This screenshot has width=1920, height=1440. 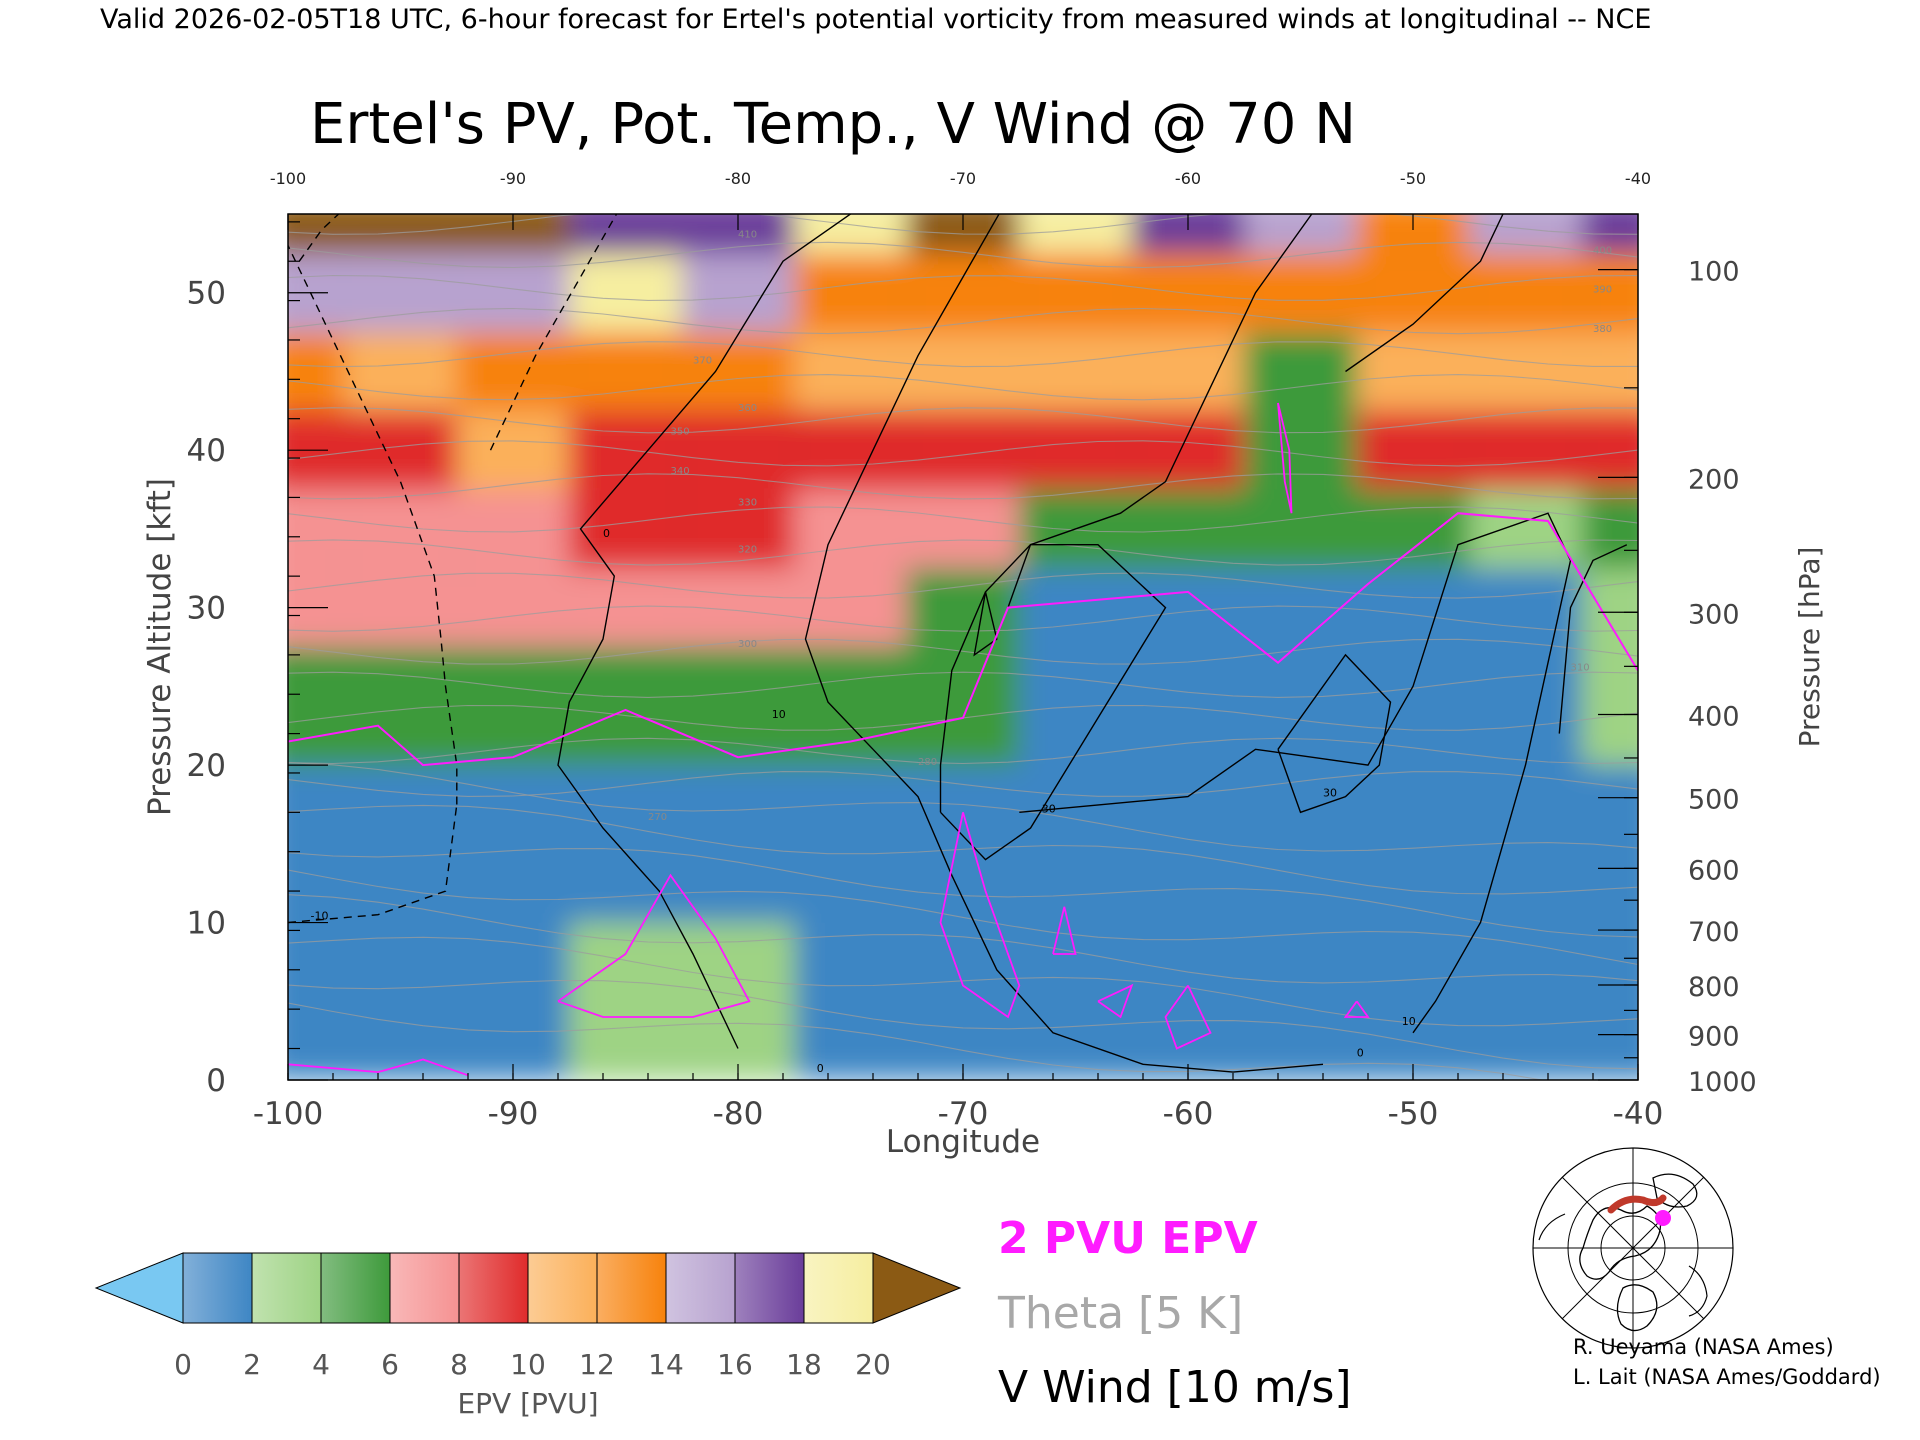 What do you see at coordinates (747, 408) in the screenshot?
I see `theta-label: 360` at bounding box center [747, 408].